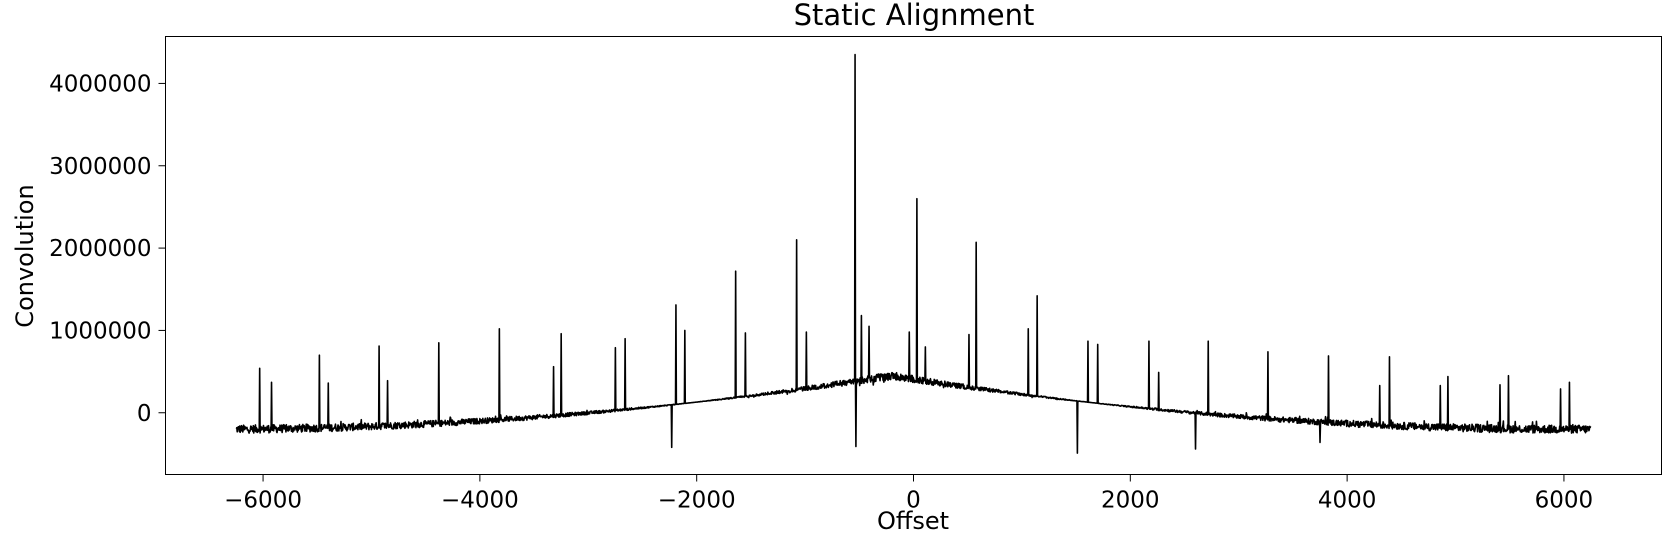  What do you see at coordinates (100, 249) in the screenshot?
I see `y-tick-label: 2000000` at bounding box center [100, 249].